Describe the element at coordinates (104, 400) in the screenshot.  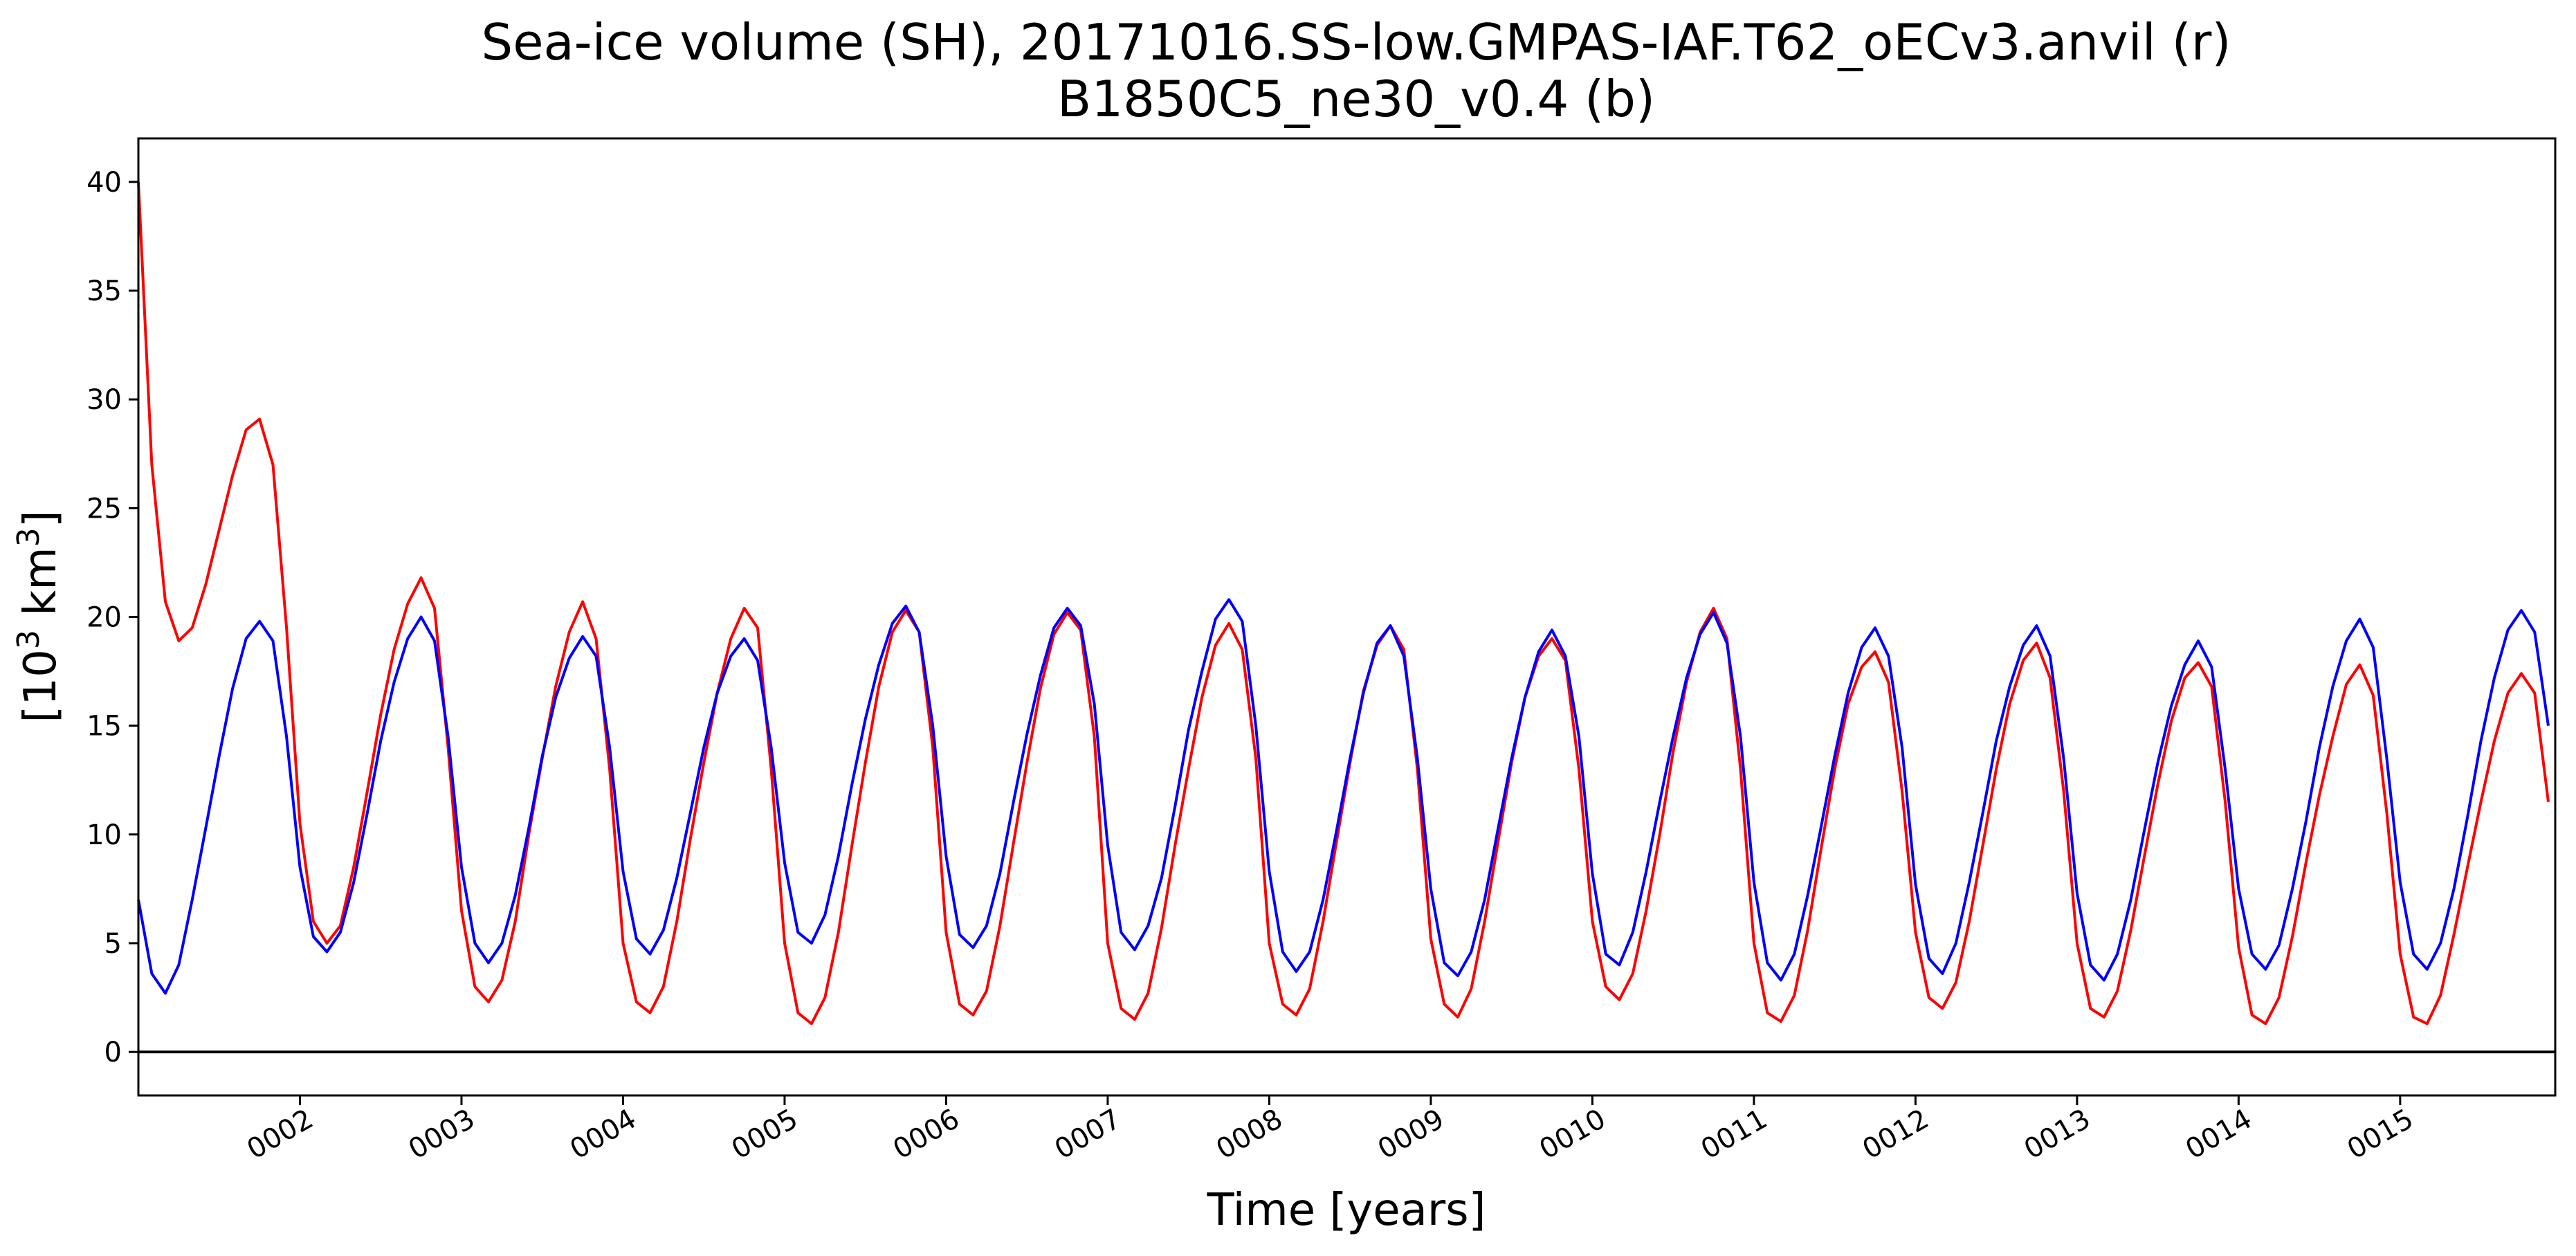
I see `y-tick-label: 30` at that location.